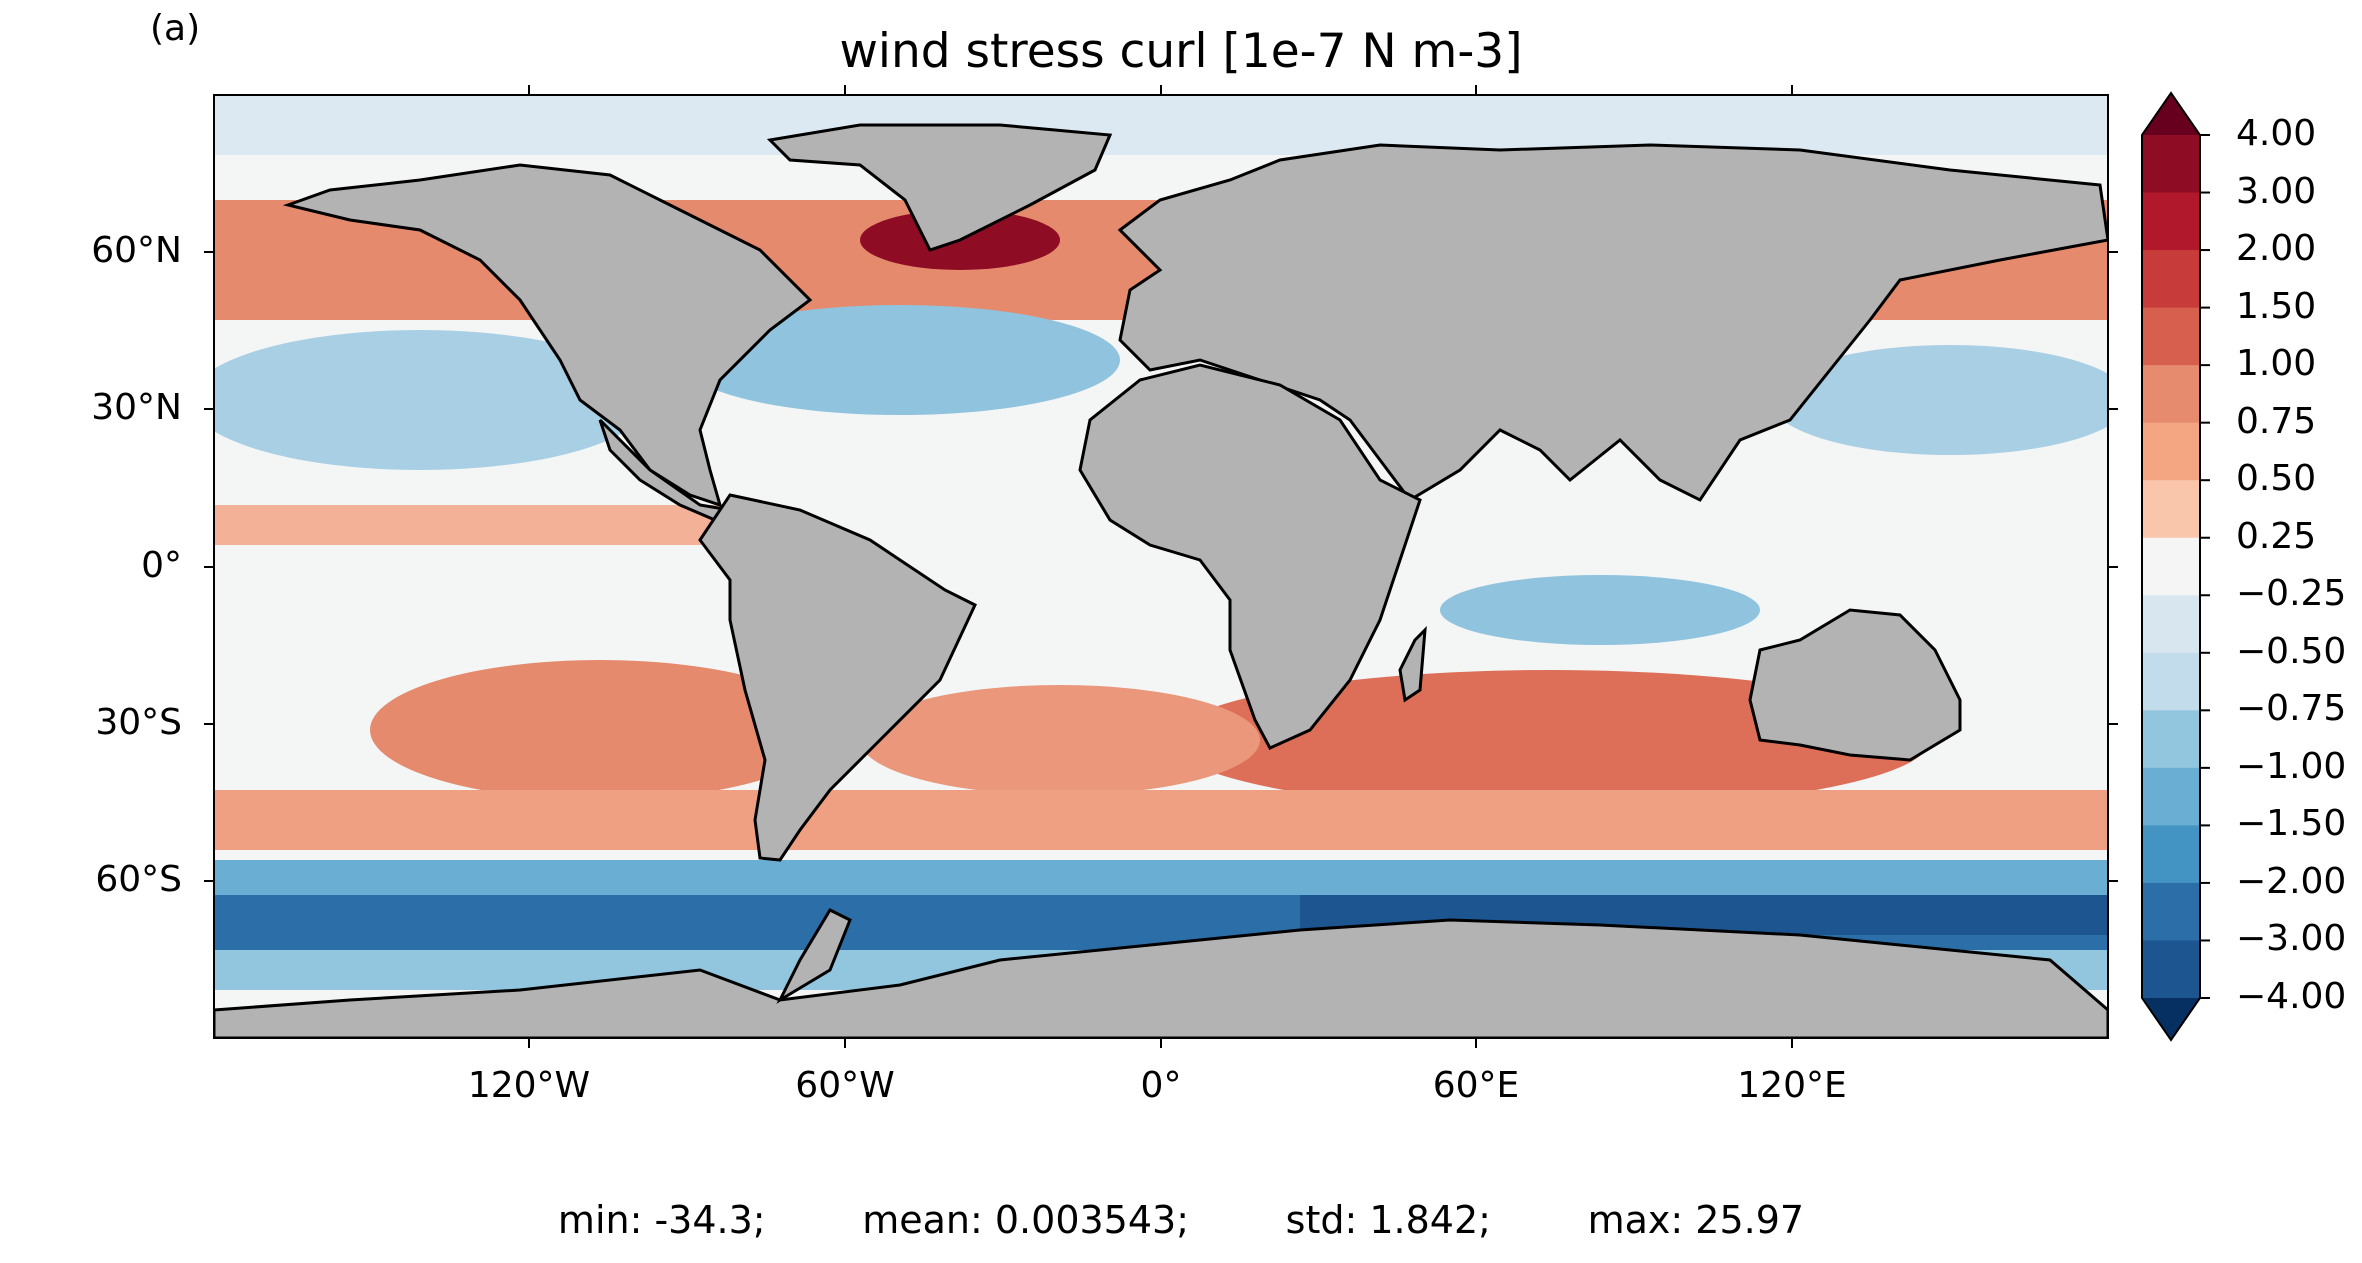 This screenshot has width=2362, height=1263. I want to click on colorbar-tick-label: −4.00, so click(2291, 996).